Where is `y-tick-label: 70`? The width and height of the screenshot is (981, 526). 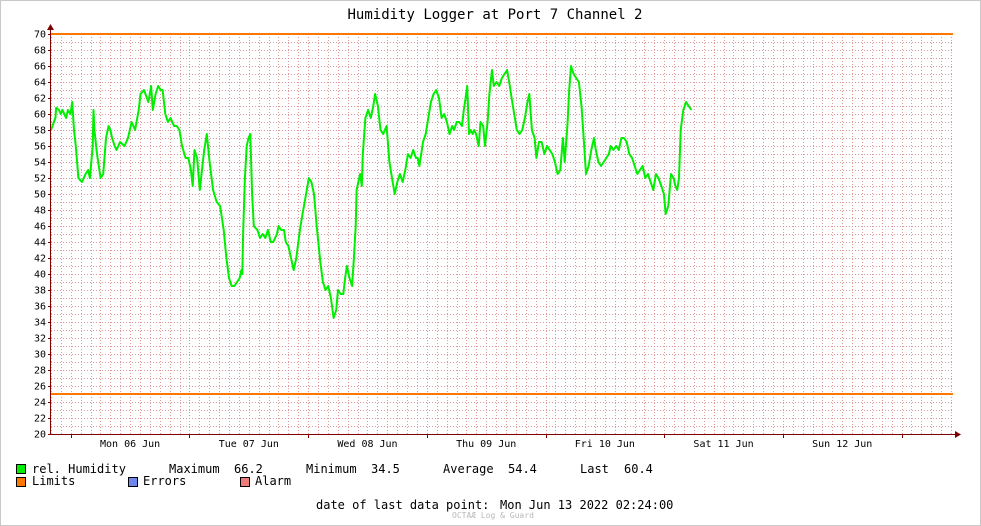
y-tick-label: 70 is located at coordinates (40, 35).